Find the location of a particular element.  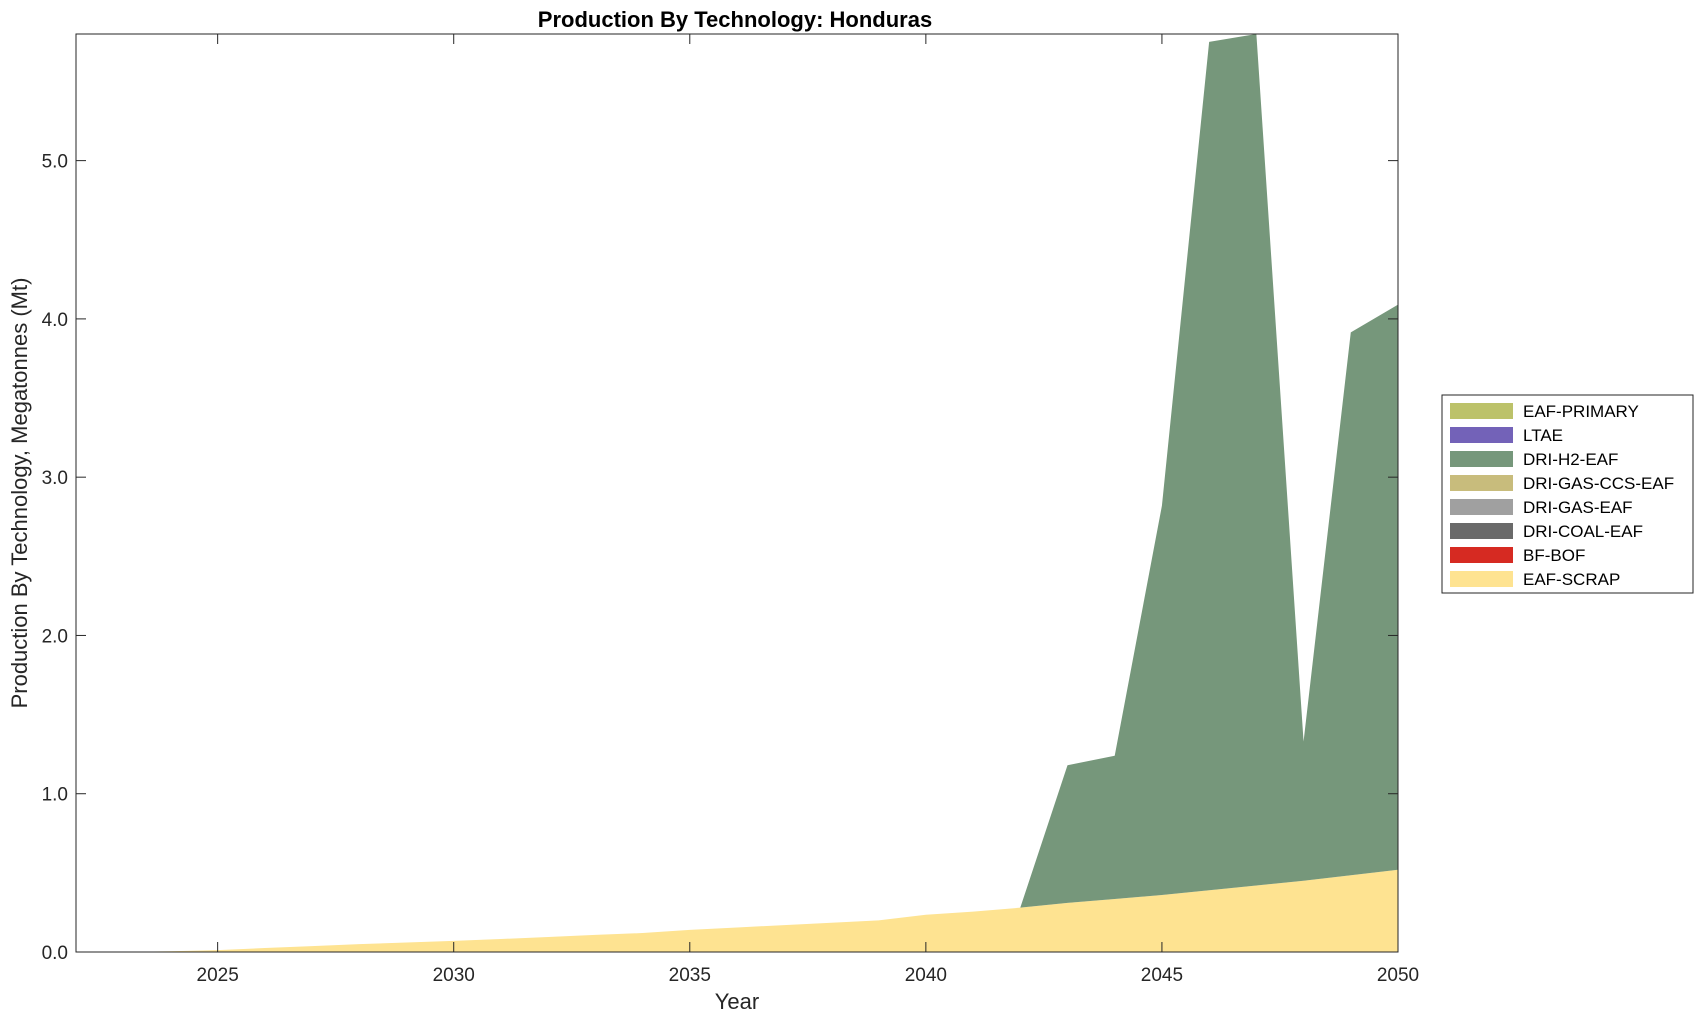

legend-swatch-eaf-primary is located at coordinates (1481, 411).